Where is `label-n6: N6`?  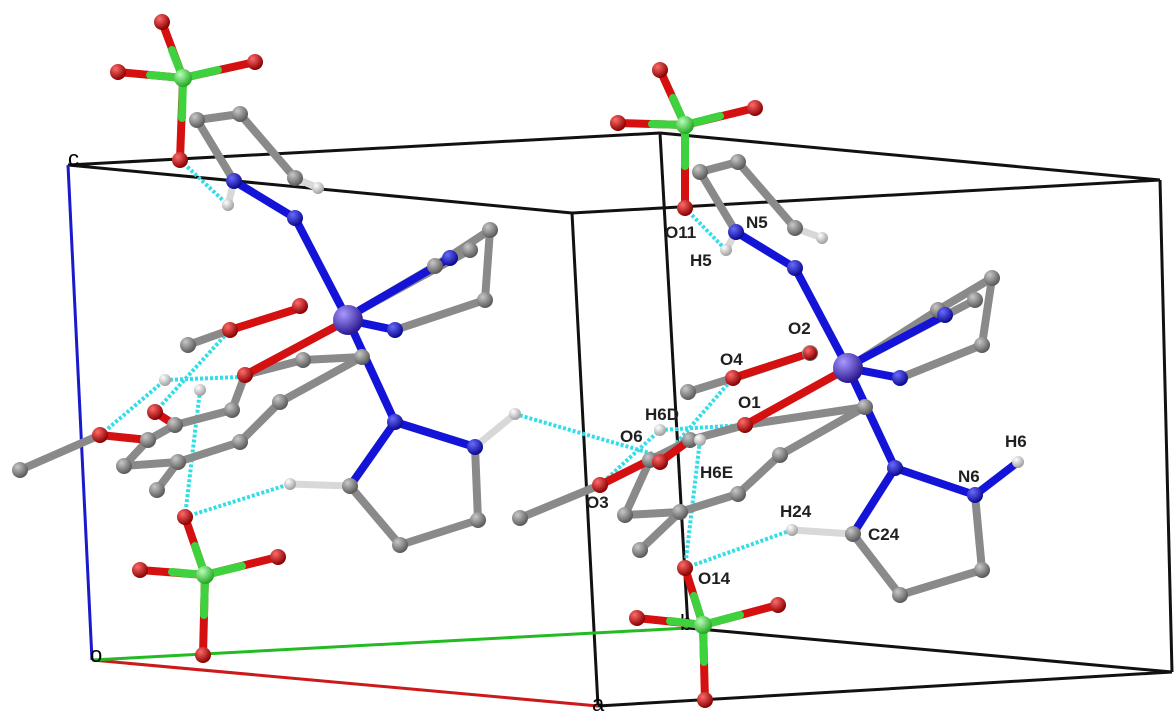
label-n6: N6 is located at coordinates (969, 476).